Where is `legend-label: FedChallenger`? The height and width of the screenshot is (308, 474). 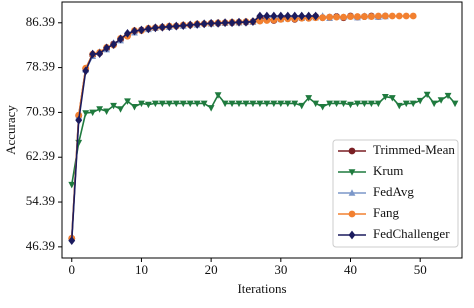
legend-label: FedChallenger is located at coordinates (411, 233).